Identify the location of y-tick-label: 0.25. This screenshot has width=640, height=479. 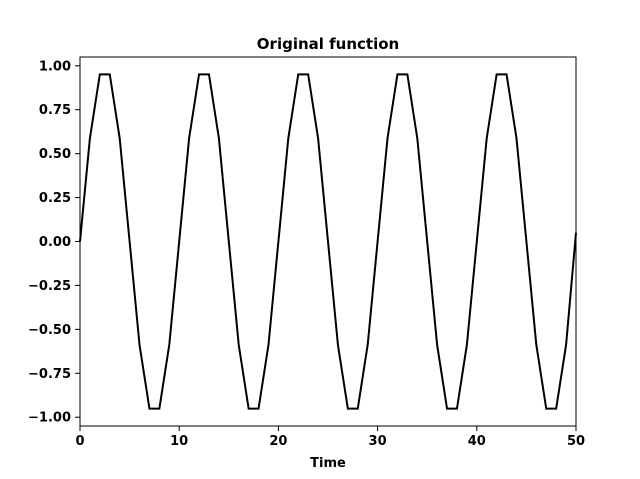
(55, 198).